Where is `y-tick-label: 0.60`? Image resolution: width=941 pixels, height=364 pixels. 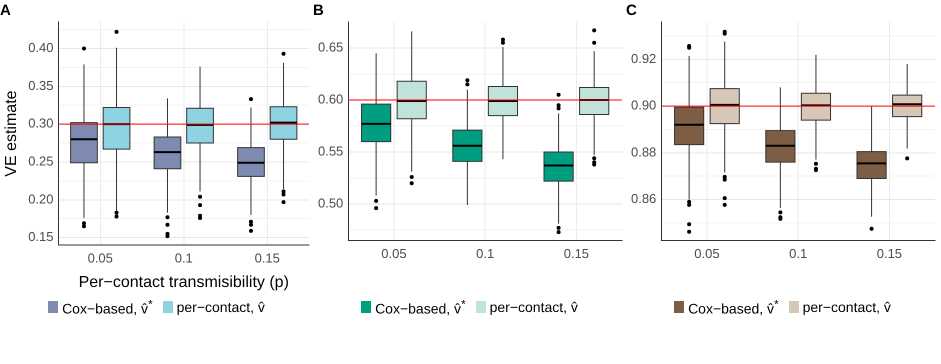 y-tick-label: 0.60 is located at coordinates (331, 99).